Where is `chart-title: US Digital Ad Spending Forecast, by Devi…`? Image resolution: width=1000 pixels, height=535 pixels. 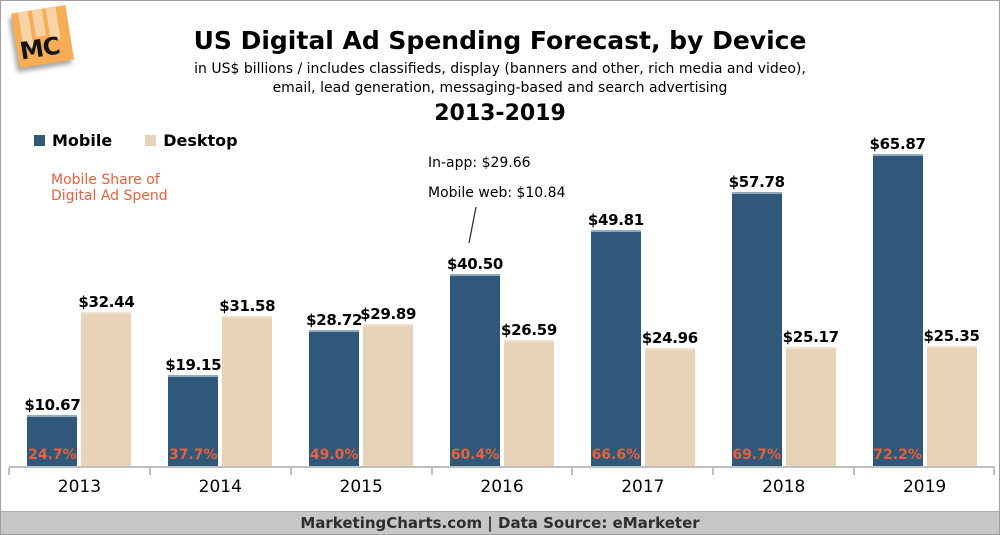
chart-title: US Digital Ad Spending Forecast, by Devi… is located at coordinates (500, 40).